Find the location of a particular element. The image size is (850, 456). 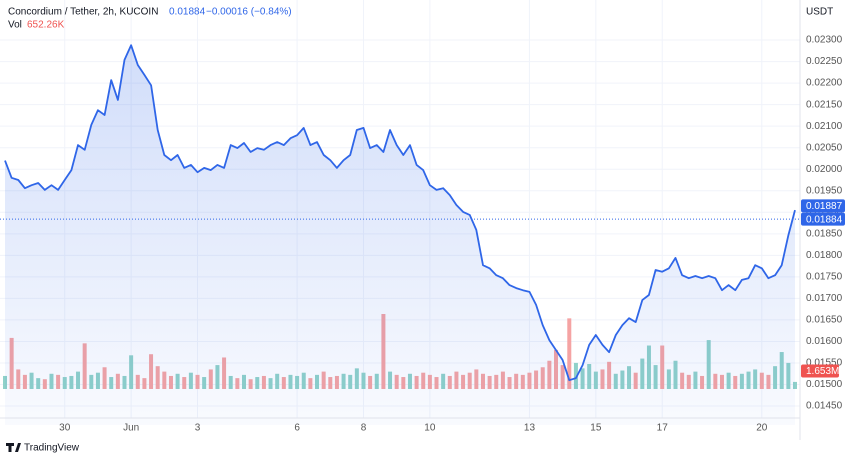

x-tick-label: 8 is located at coordinates (364, 428).